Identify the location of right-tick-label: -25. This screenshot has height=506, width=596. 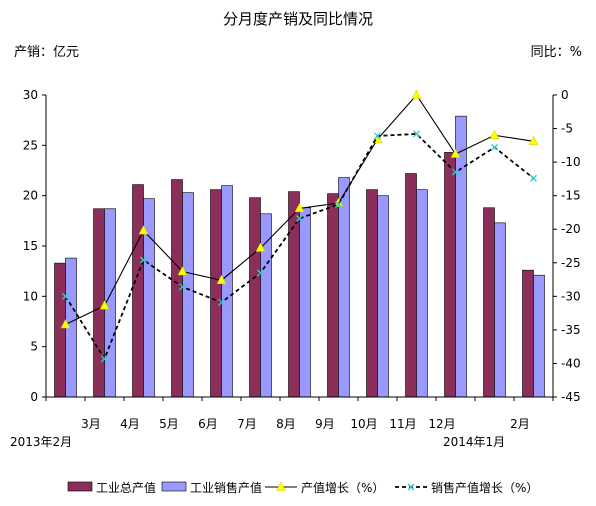
(571, 263).